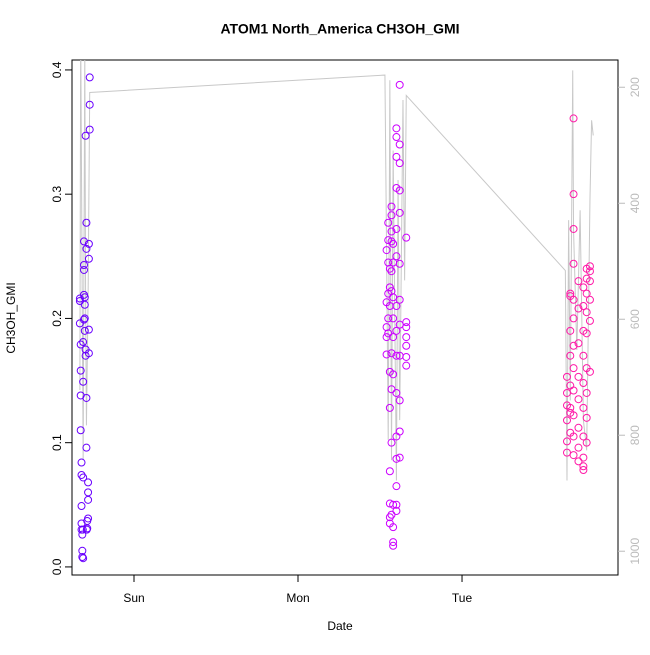  I want to click on y-tick-label: 0.4, so click(57, 69).